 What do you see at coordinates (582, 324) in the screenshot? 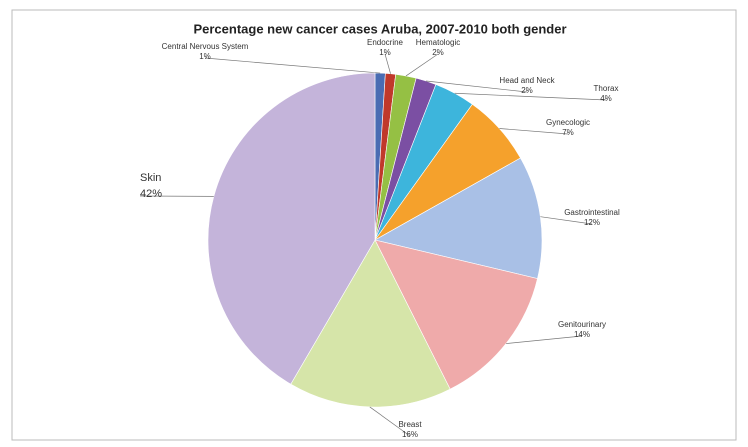
I see `slice-label: Genitourinary` at bounding box center [582, 324].